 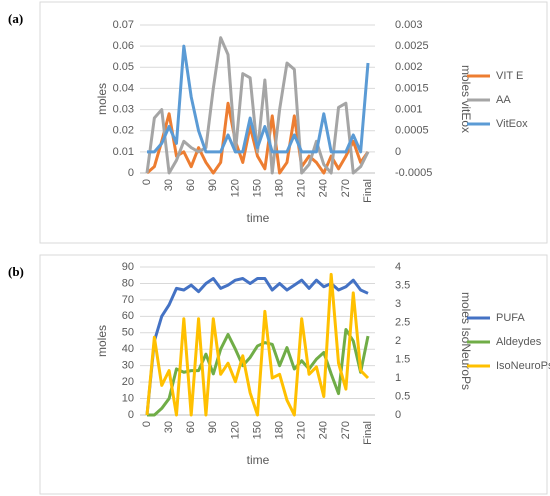 What do you see at coordinates (402, 322) in the screenshot?
I see `y2-tick-label: 2.5` at bounding box center [402, 322].